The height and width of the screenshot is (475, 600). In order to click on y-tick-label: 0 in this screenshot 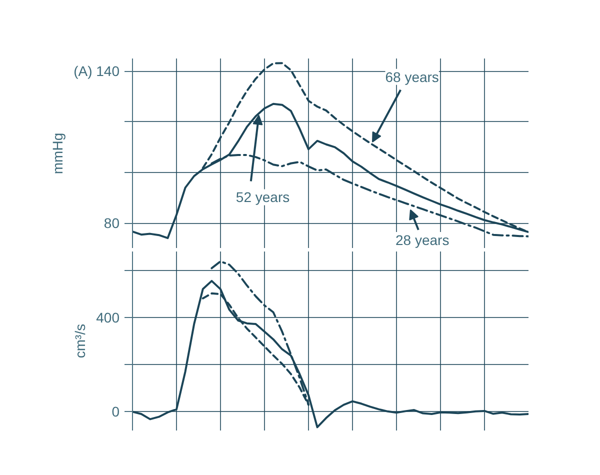, I will do `click(116, 412)`.